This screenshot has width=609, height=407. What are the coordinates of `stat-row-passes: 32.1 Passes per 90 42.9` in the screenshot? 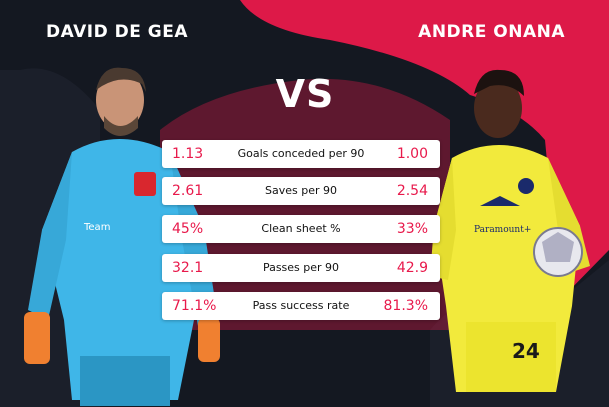 It's located at (301, 268).